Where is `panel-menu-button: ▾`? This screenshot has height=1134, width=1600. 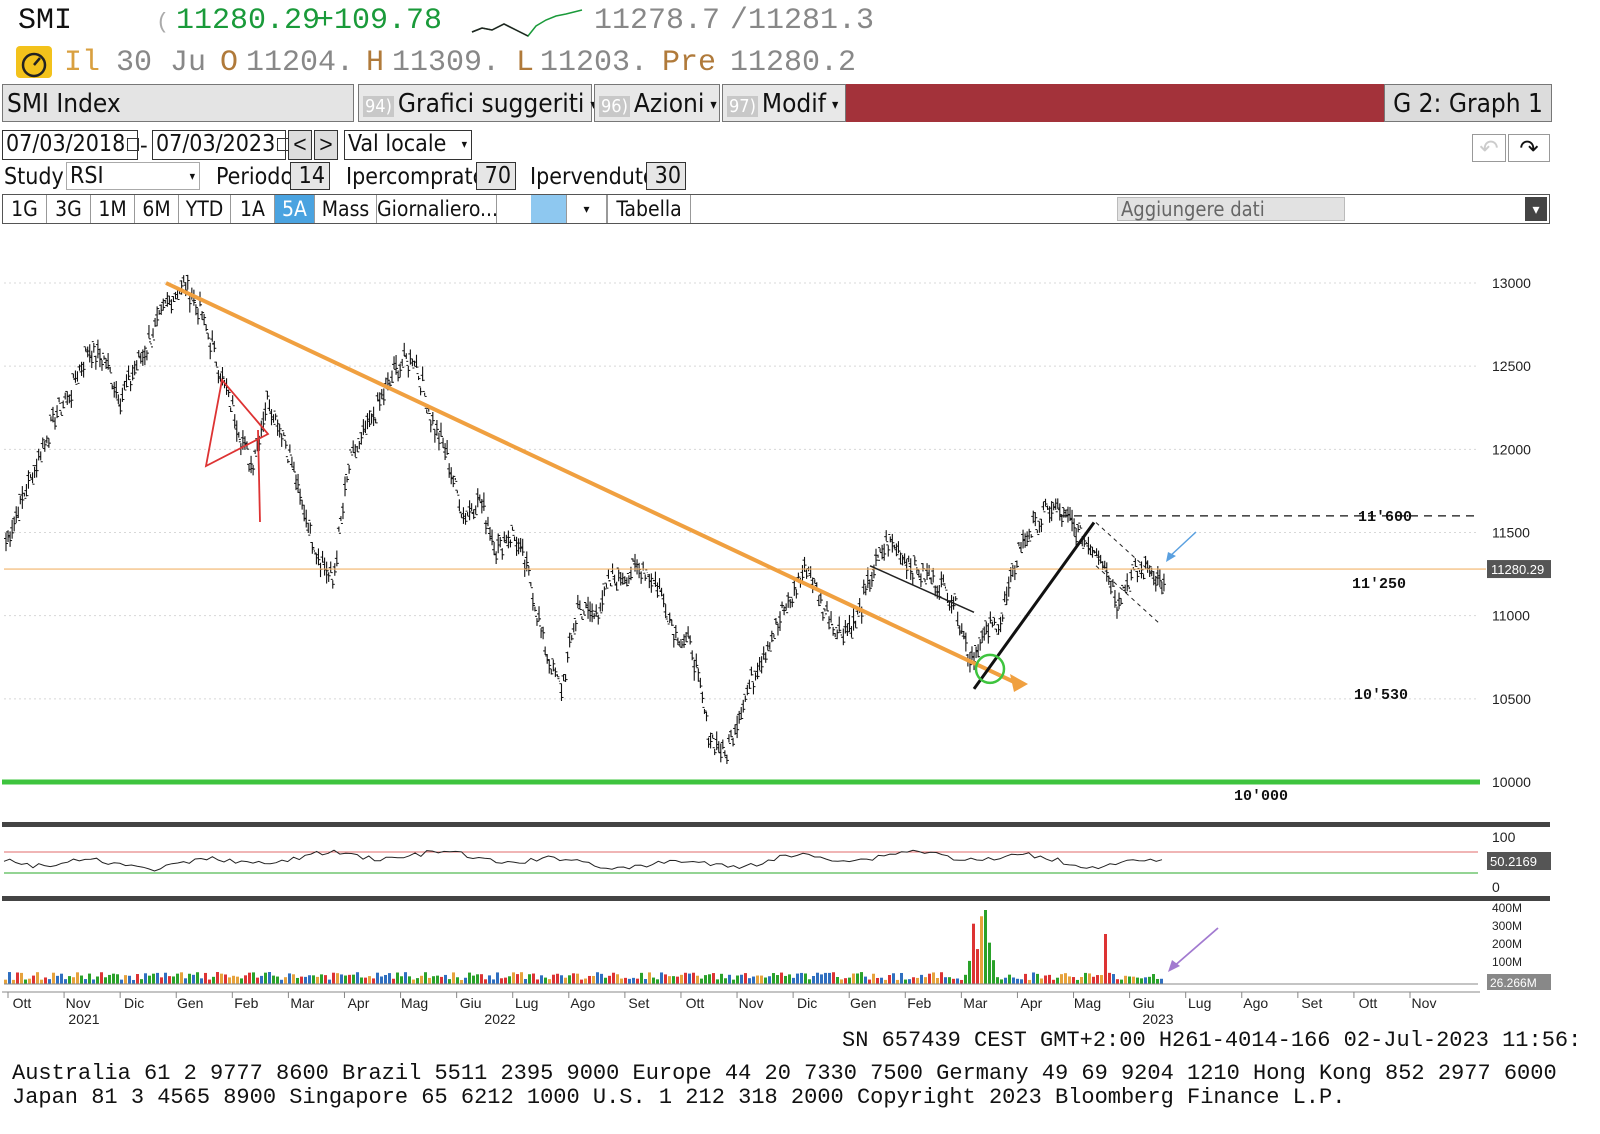
panel-menu-button: ▾ is located at coordinates (1536, 209).